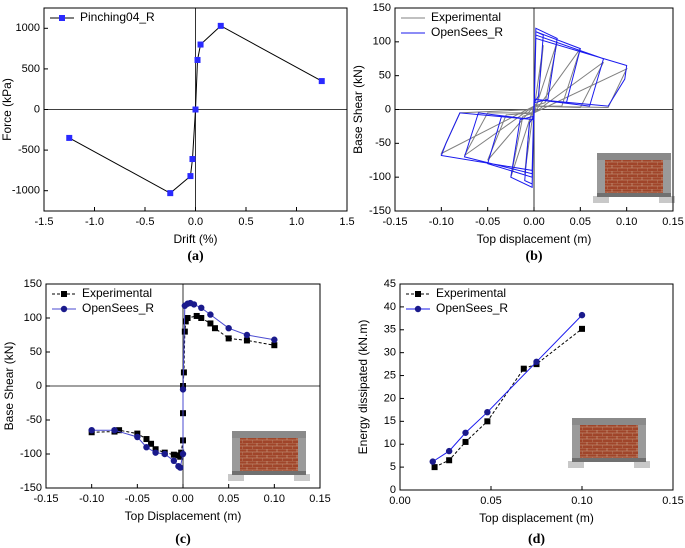  What do you see at coordinates (390, 353) in the screenshot?
I see `y-tick-label: 30` at bounding box center [390, 353].